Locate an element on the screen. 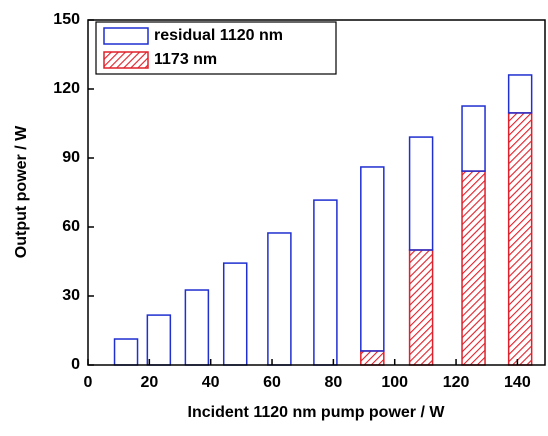  y-tick-label: 0 is located at coordinates (75, 364).